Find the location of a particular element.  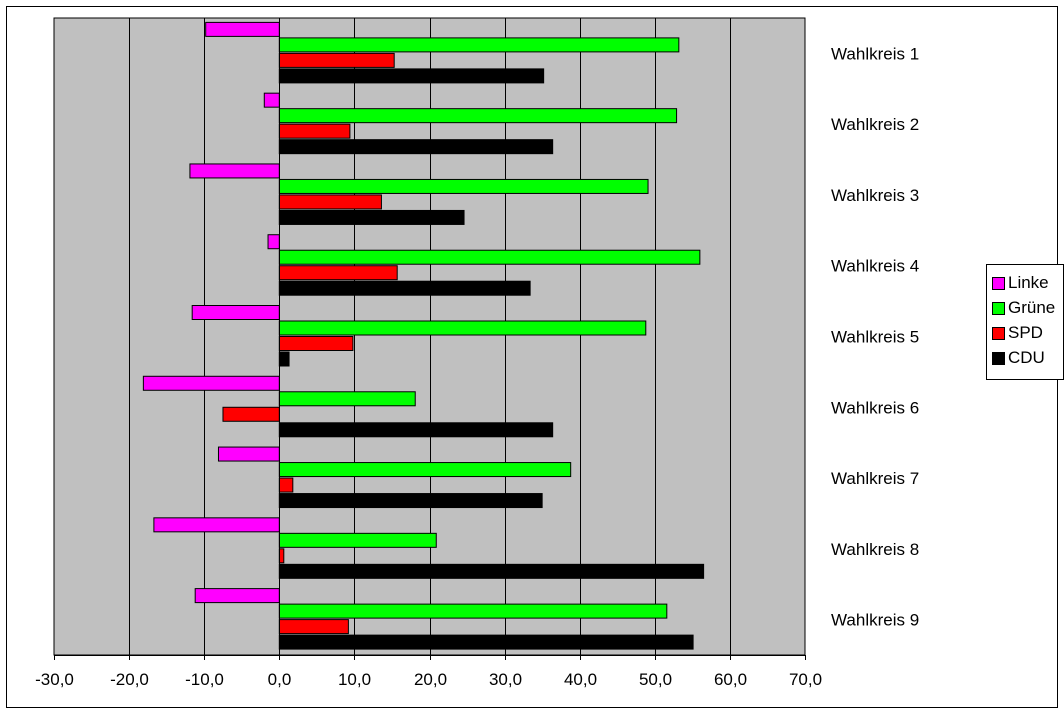

x-tick-label: 20,0 is located at coordinates (430, 679).